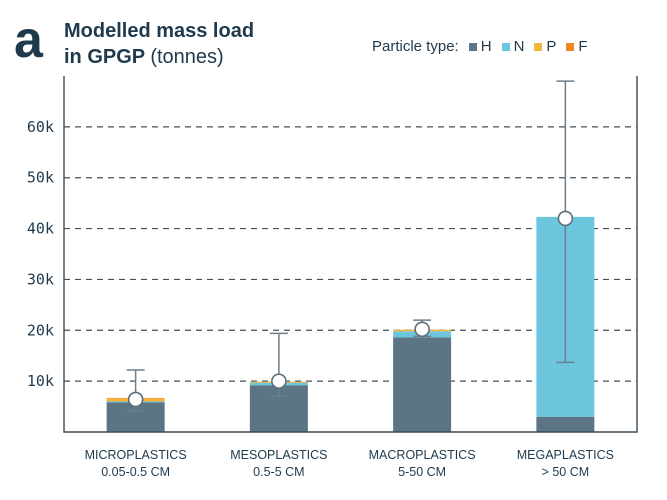 Image resolution: width=667 pixels, height=500 pixels. I want to click on legend: Particle type: H N P F, so click(480, 46).